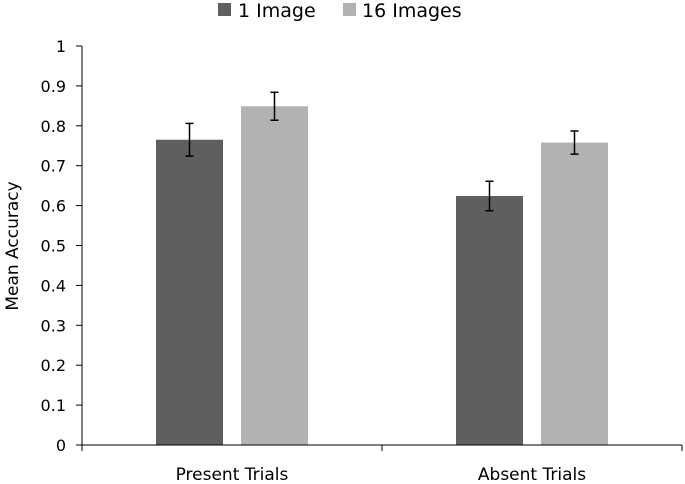 This screenshot has height=484, width=685. What do you see at coordinates (61, 46) in the screenshot?
I see `y-tick-label: 1` at bounding box center [61, 46].